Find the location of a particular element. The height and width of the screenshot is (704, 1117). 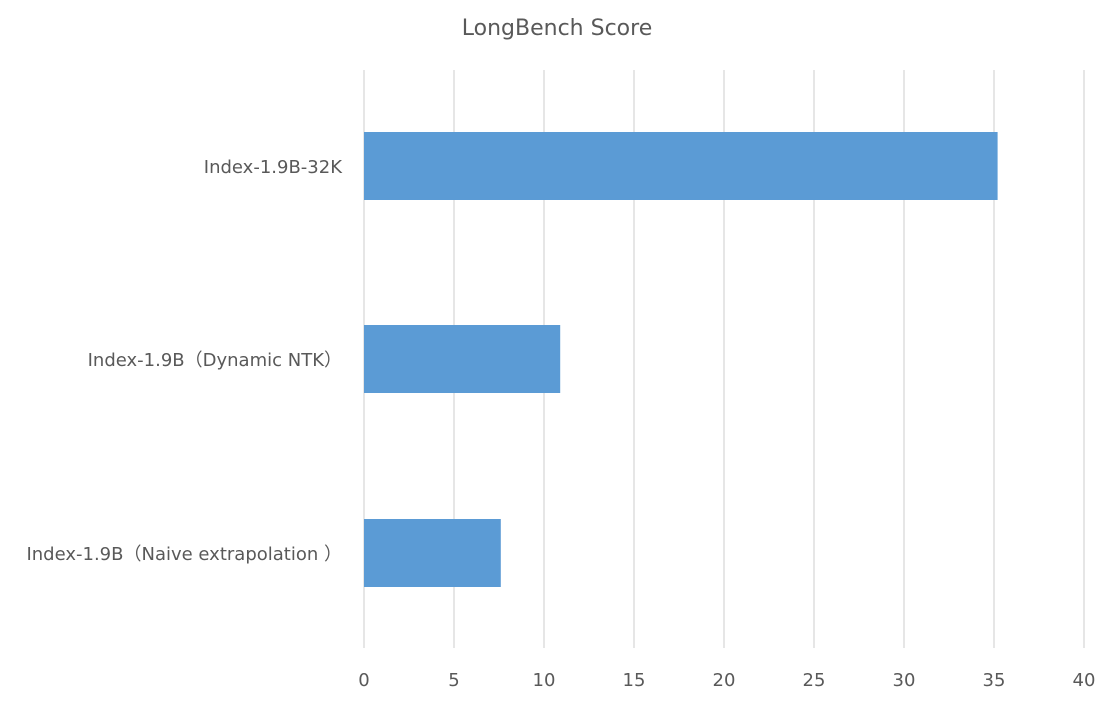

x-tick-label-20: 20 is located at coordinates (724, 680).